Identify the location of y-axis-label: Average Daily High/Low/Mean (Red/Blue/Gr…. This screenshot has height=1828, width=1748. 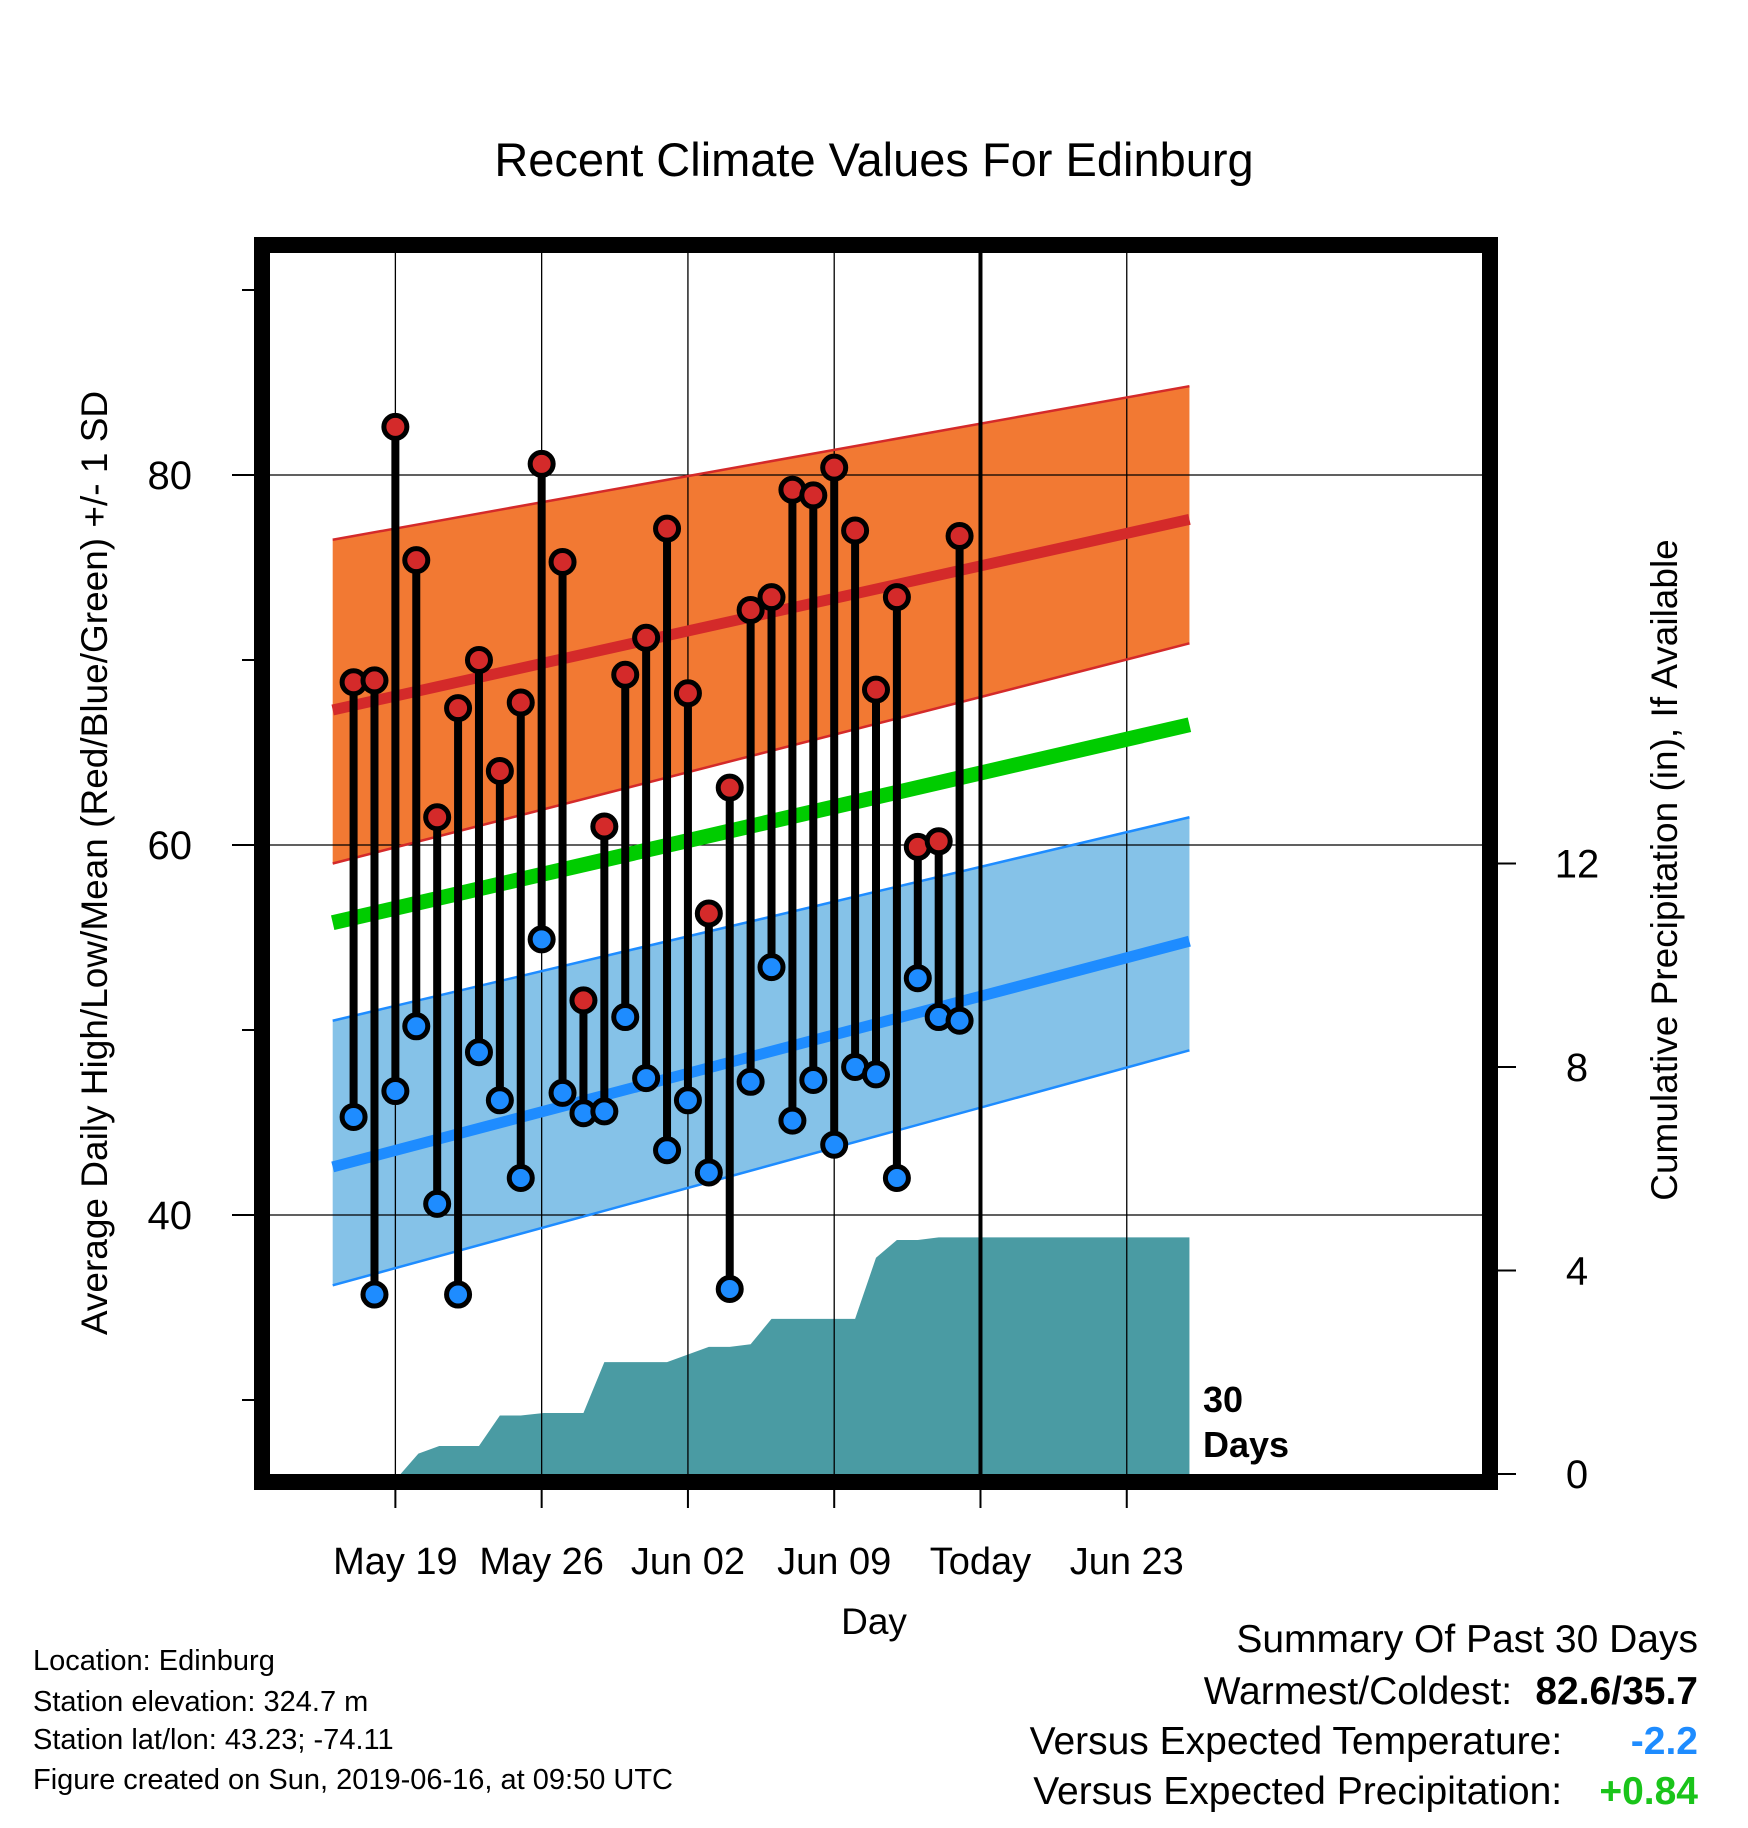
(94, 863).